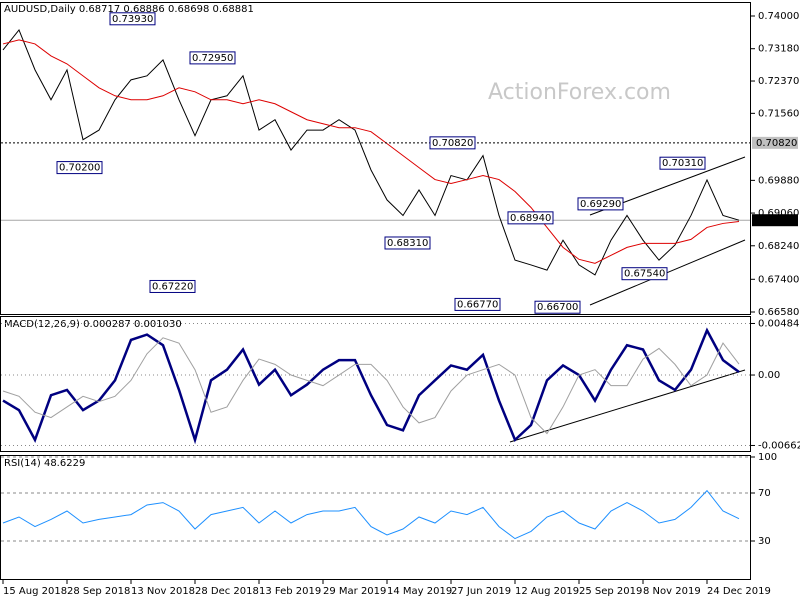 This screenshot has width=800, height=600. I want to click on y-tick-label: 30, so click(764, 541).